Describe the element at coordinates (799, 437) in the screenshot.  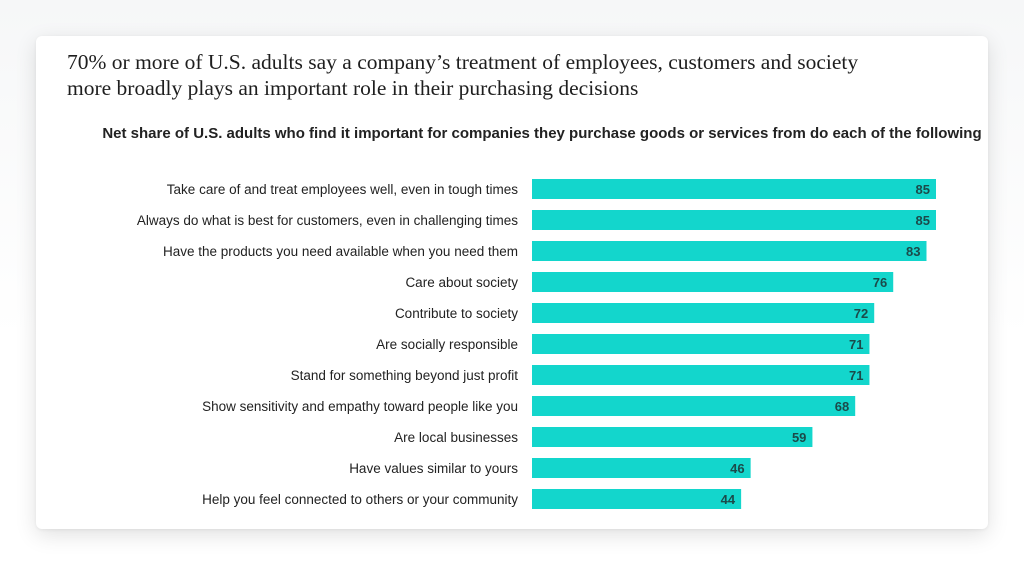
I see `value-label: 59` at that location.